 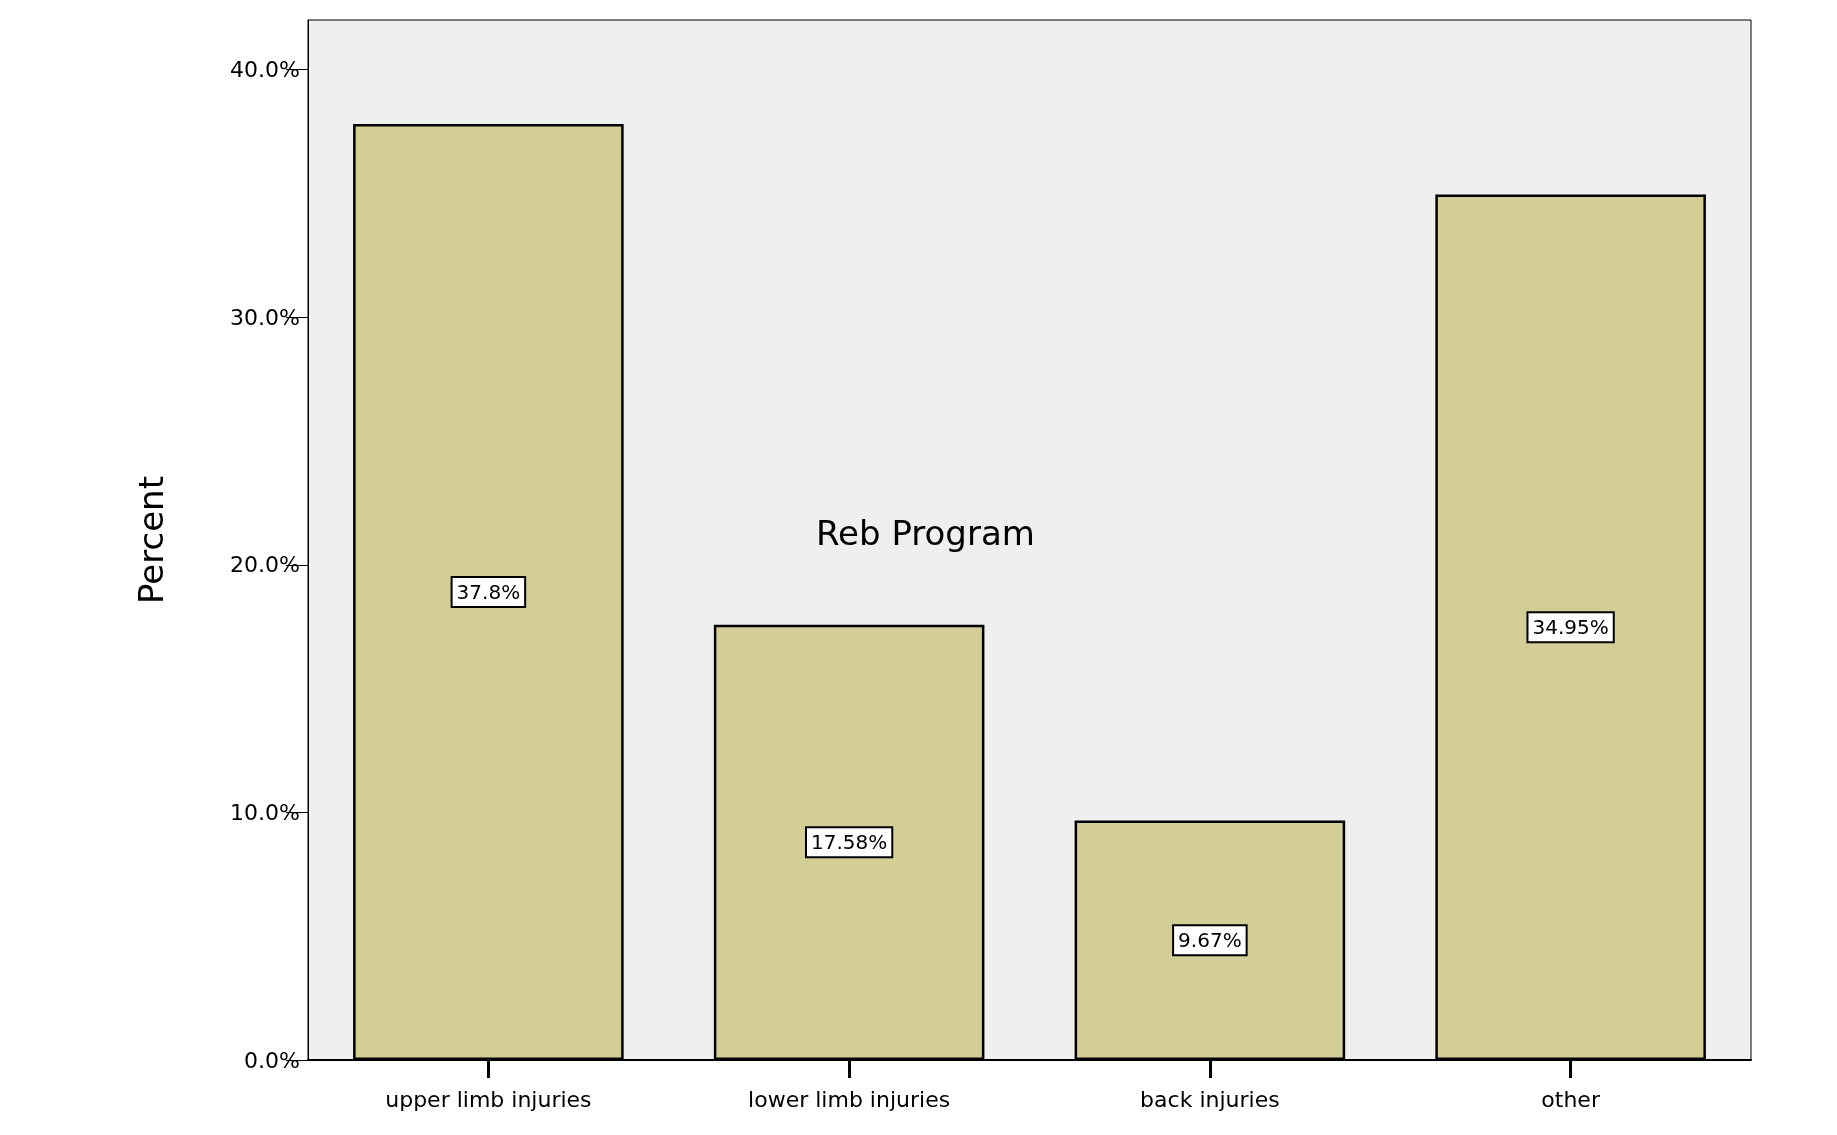 I want to click on x-tick-label: lower limb injuries, so click(x=849, y=1099).